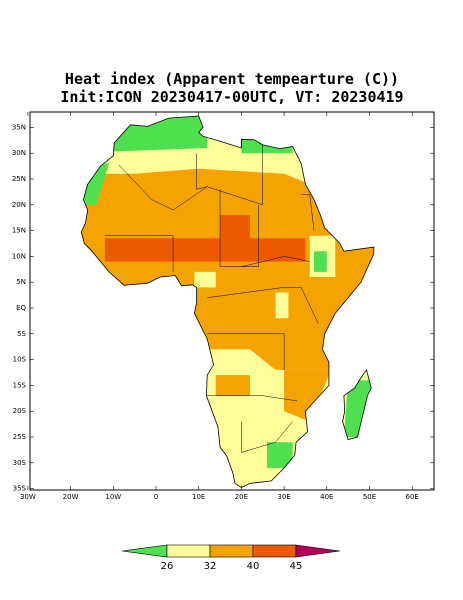 Image resolution: width=463 pixels, height=600 pixels. What do you see at coordinates (20, 411) in the screenshot?
I see `lat-label: 20S` at bounding box center [20, 411].